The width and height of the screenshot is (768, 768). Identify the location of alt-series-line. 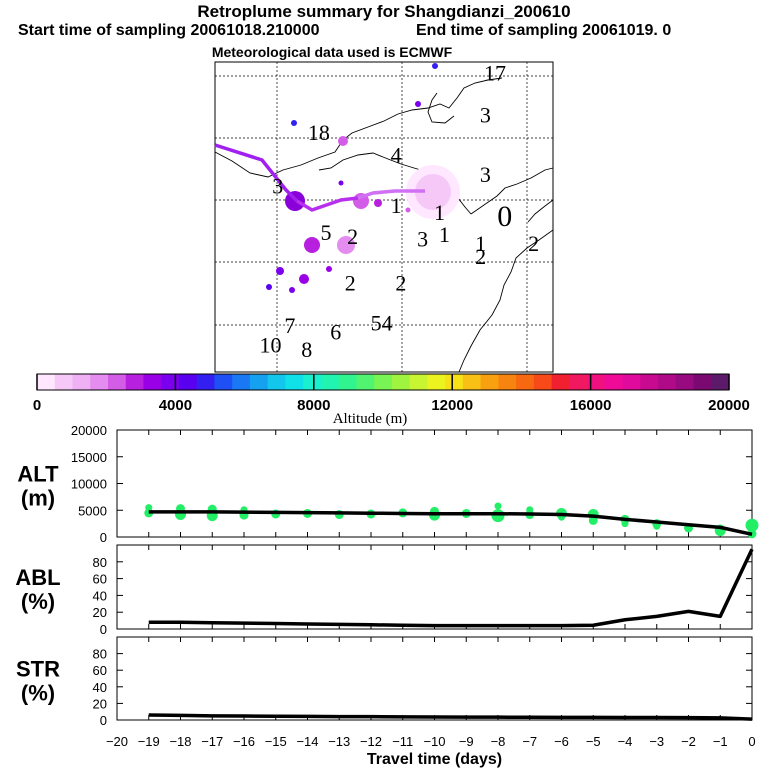
(450, 523).